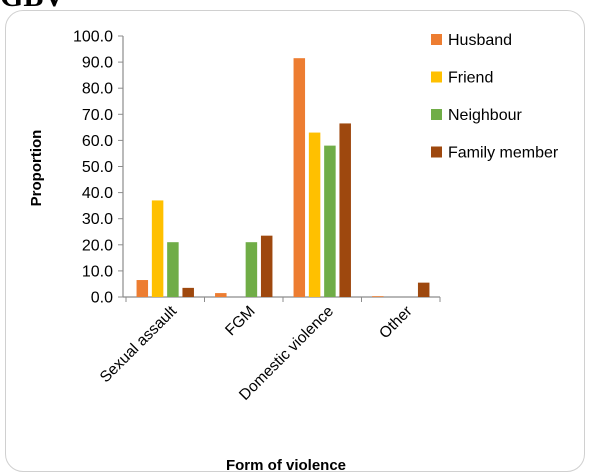  Describe the element at coordinates (139, 344) in the screenshot. I see `x-category-label: Sexual assault` at that location.